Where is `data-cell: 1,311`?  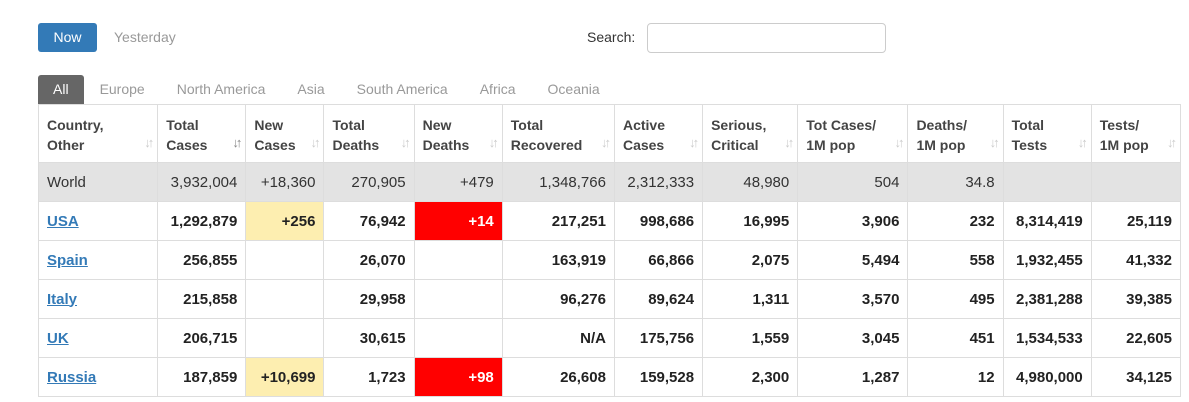 data-cell: 1,311 is located at coordinates (750, 299).